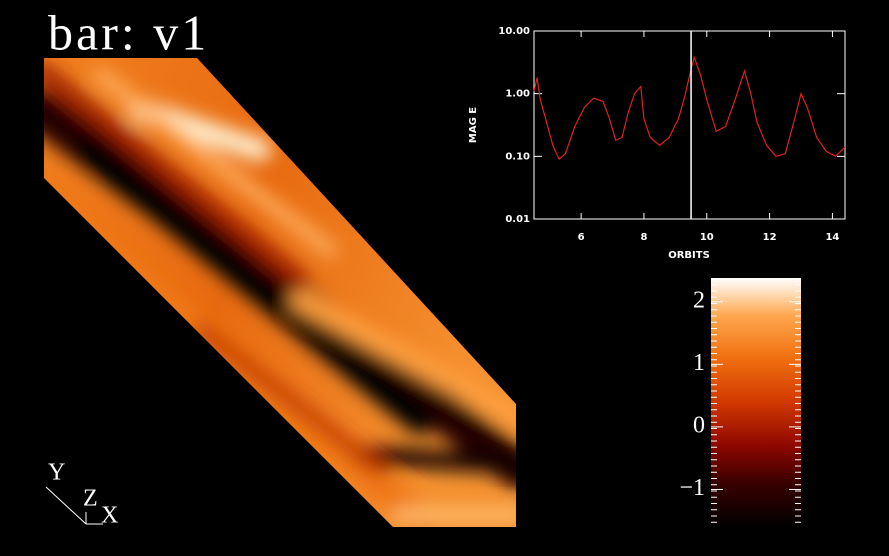  I want to click on title: bar: v1, so click(128, 32).